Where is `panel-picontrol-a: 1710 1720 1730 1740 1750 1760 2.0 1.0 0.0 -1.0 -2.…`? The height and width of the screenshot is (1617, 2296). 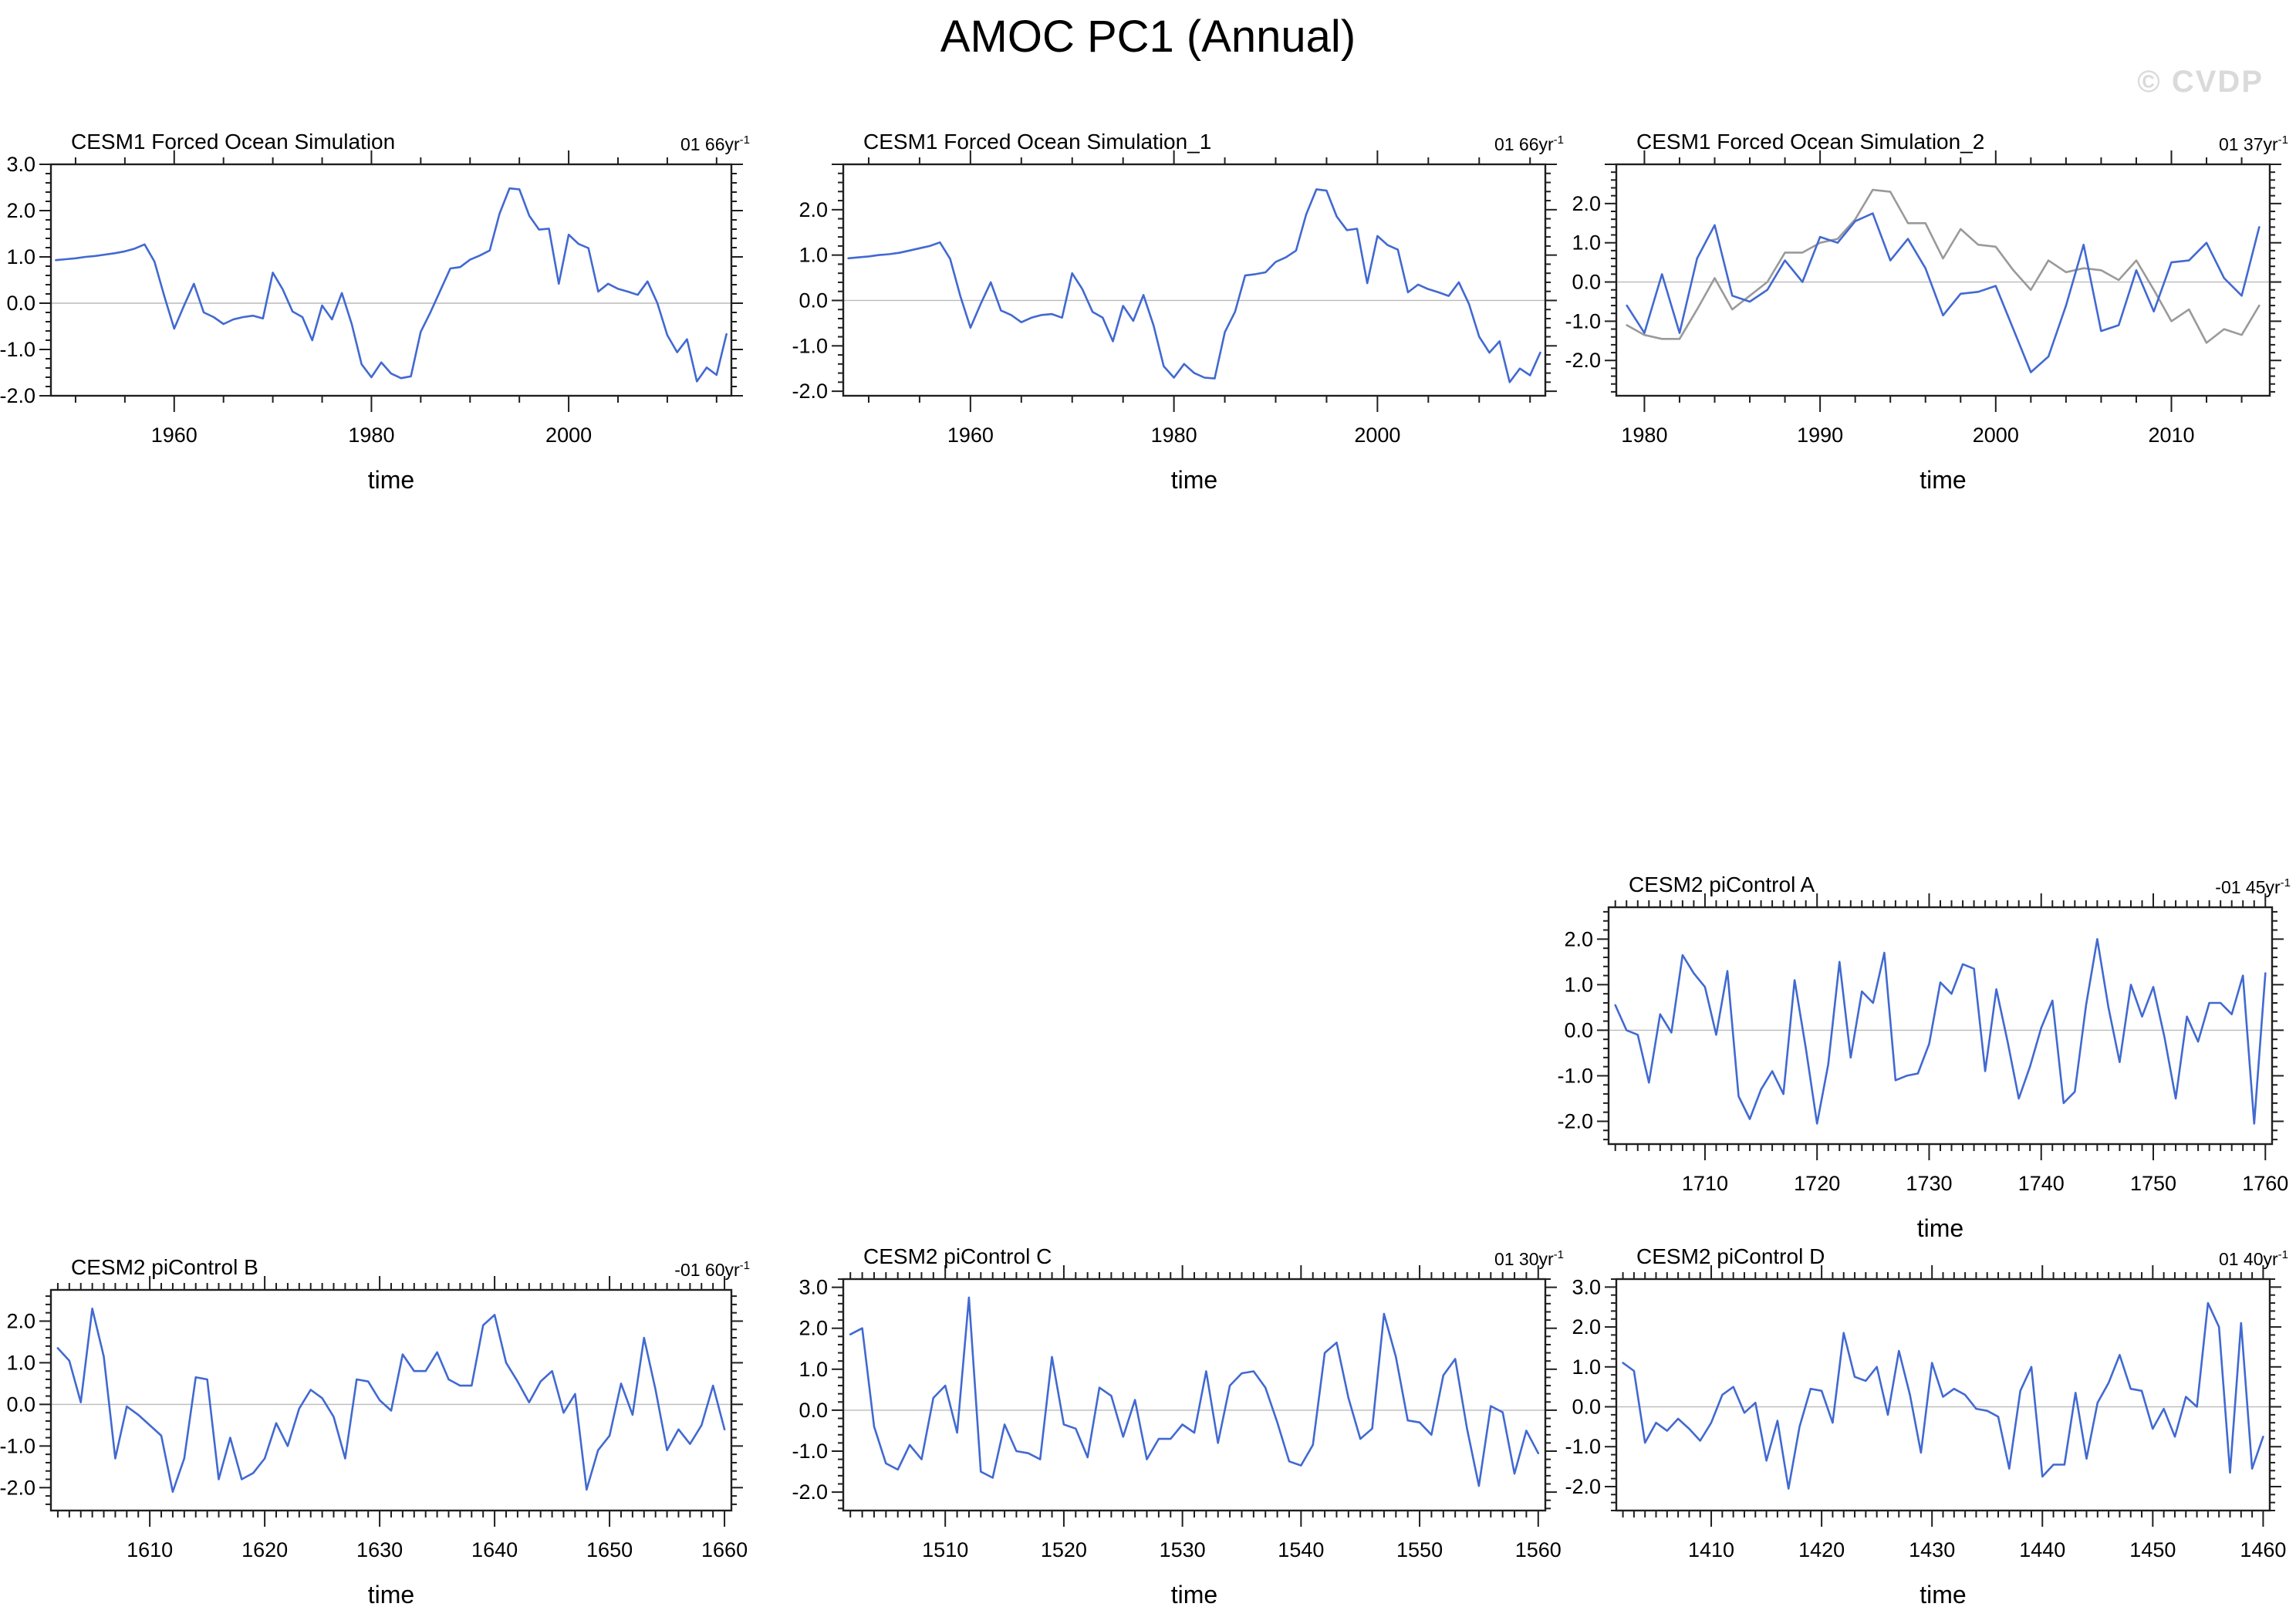 panel-picontrol-a: 1710 1720 1730 1740 1750 1760 2.0 1.0 0.0 -1.0 -2.… is located at coordinates (1924, 1057).